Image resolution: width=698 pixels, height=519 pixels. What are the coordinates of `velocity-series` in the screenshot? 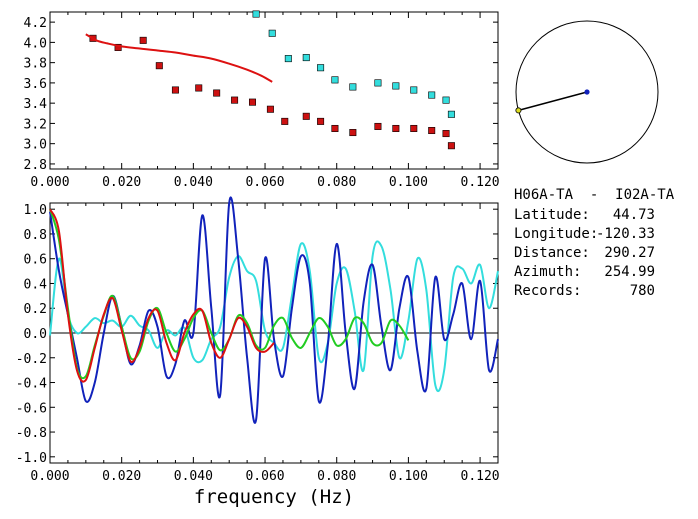 It's located at (270, 80).